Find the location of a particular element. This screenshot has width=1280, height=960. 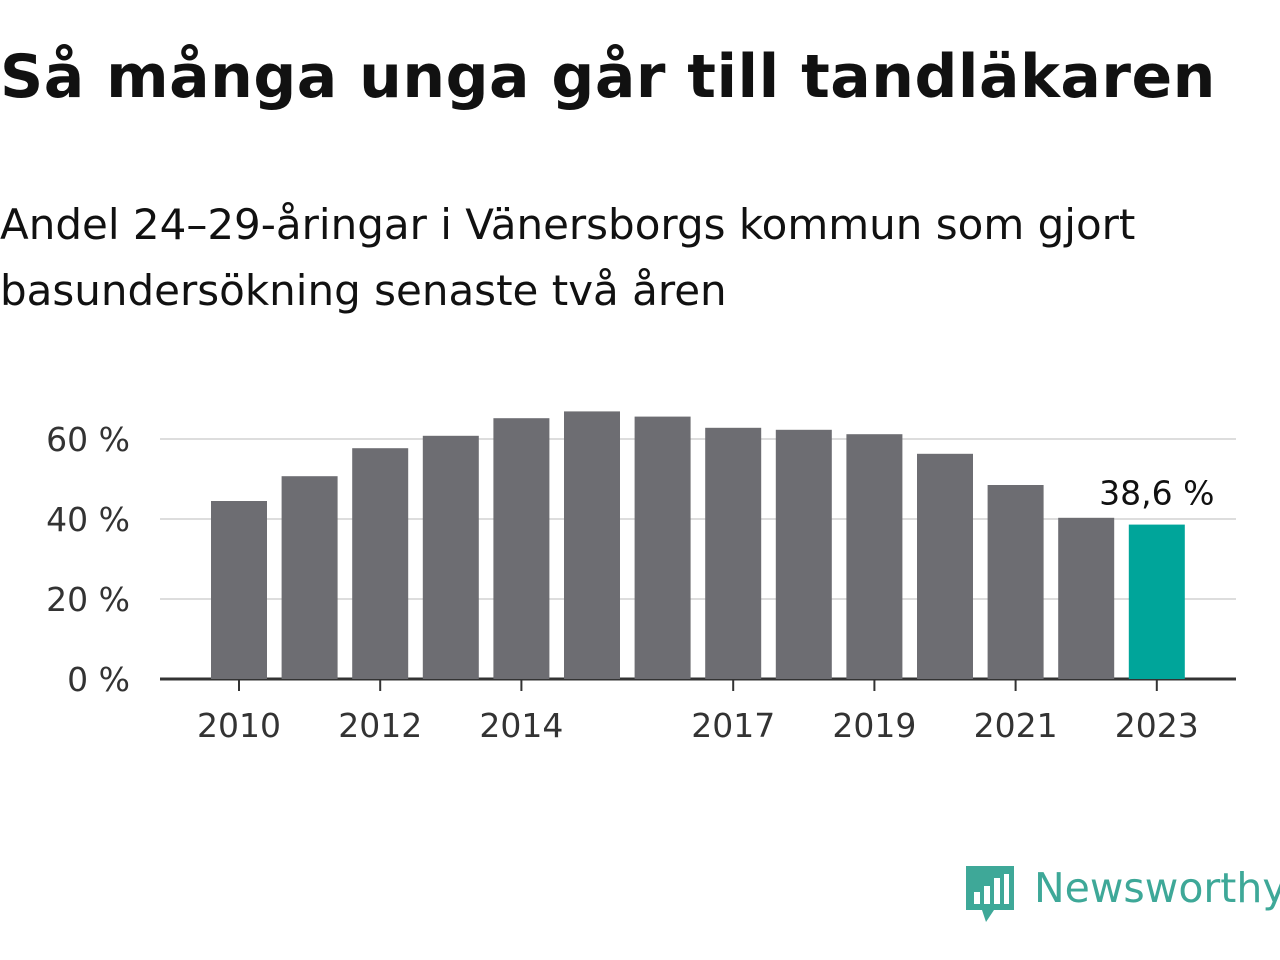

x-tick-label: 2012 is located at coordinates (380, 725).